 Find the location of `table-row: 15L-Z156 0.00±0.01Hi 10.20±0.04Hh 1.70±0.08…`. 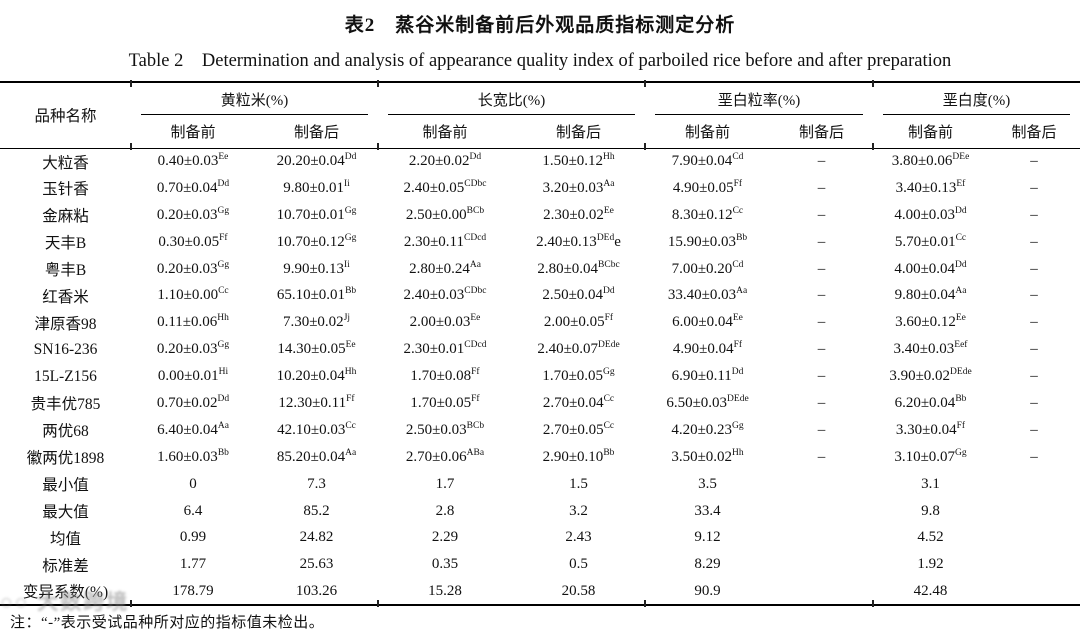

table-row: 15L-Z156 0.00±0.01Hi 10.20±0.04Hh 1.70±0.08… is located at coordinates (540, 376).